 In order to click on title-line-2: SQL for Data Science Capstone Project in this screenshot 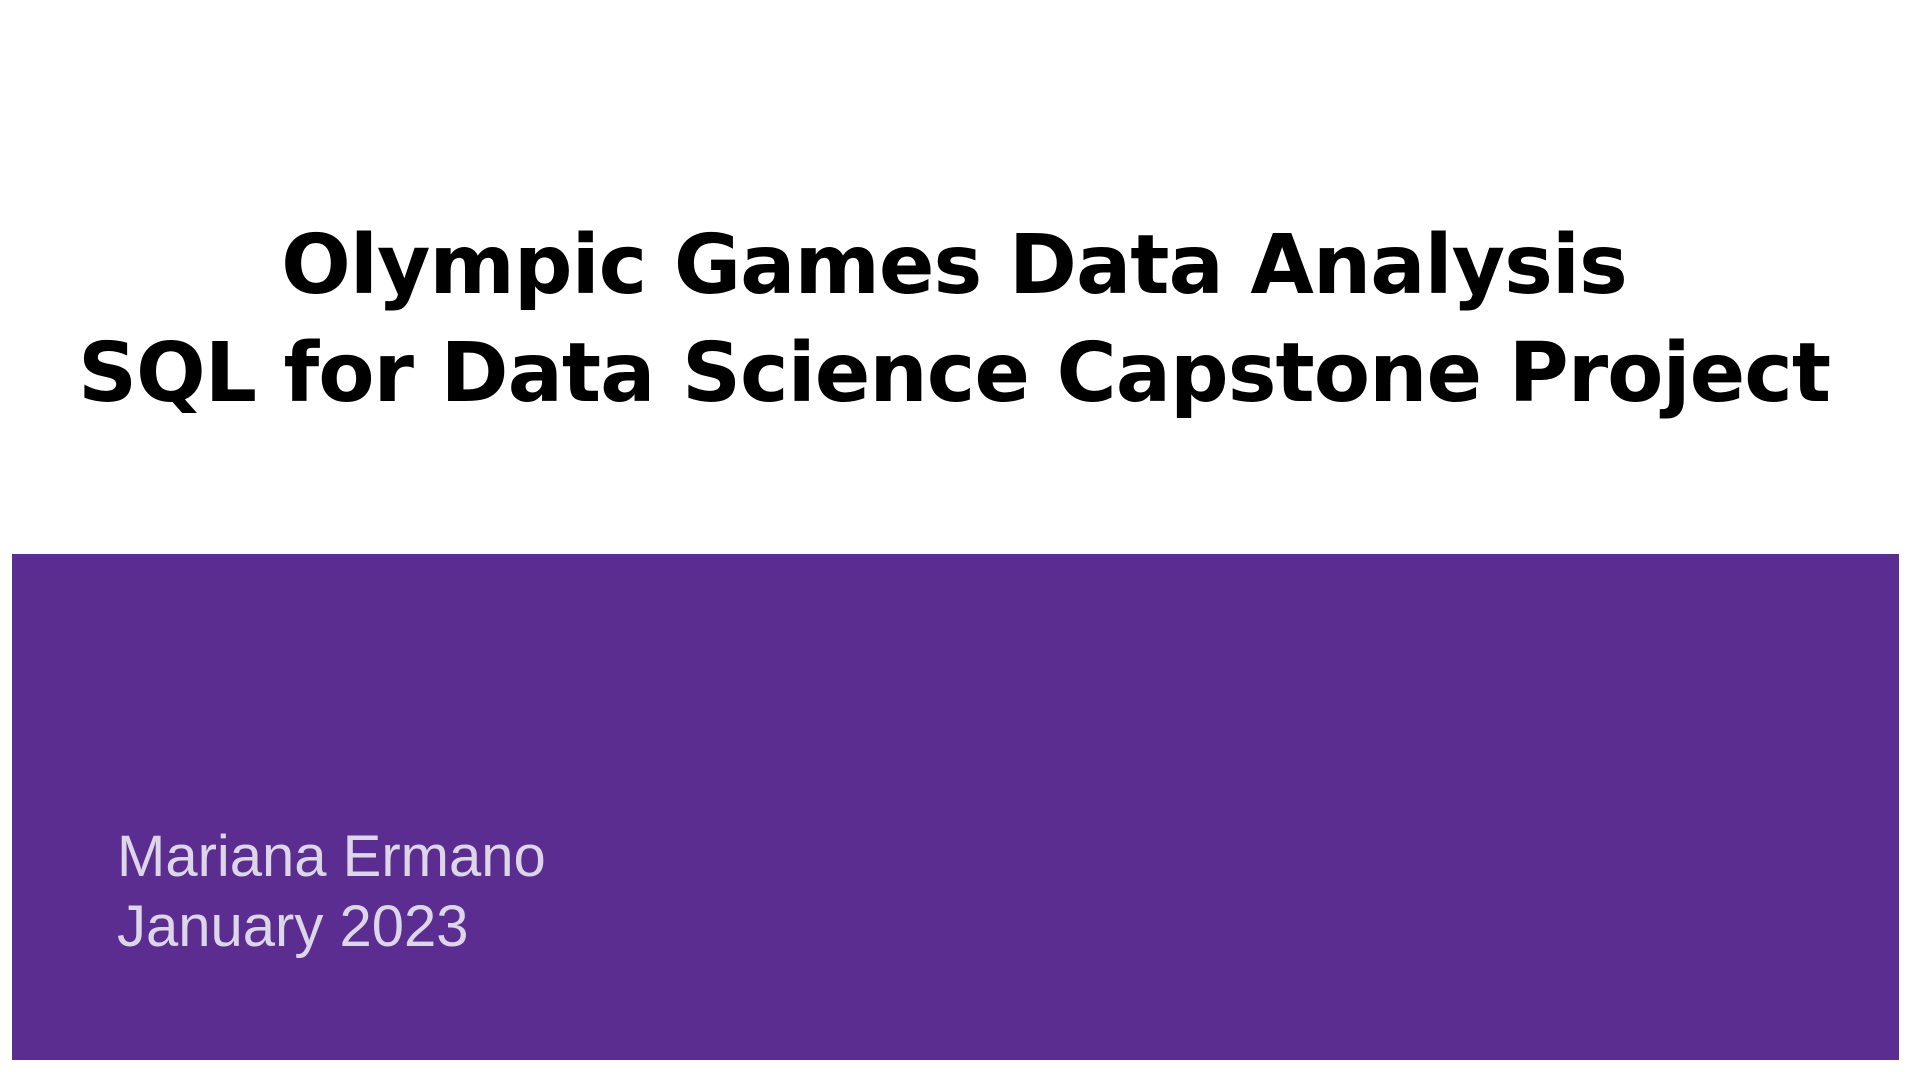, I will do `click(954, 373)`.